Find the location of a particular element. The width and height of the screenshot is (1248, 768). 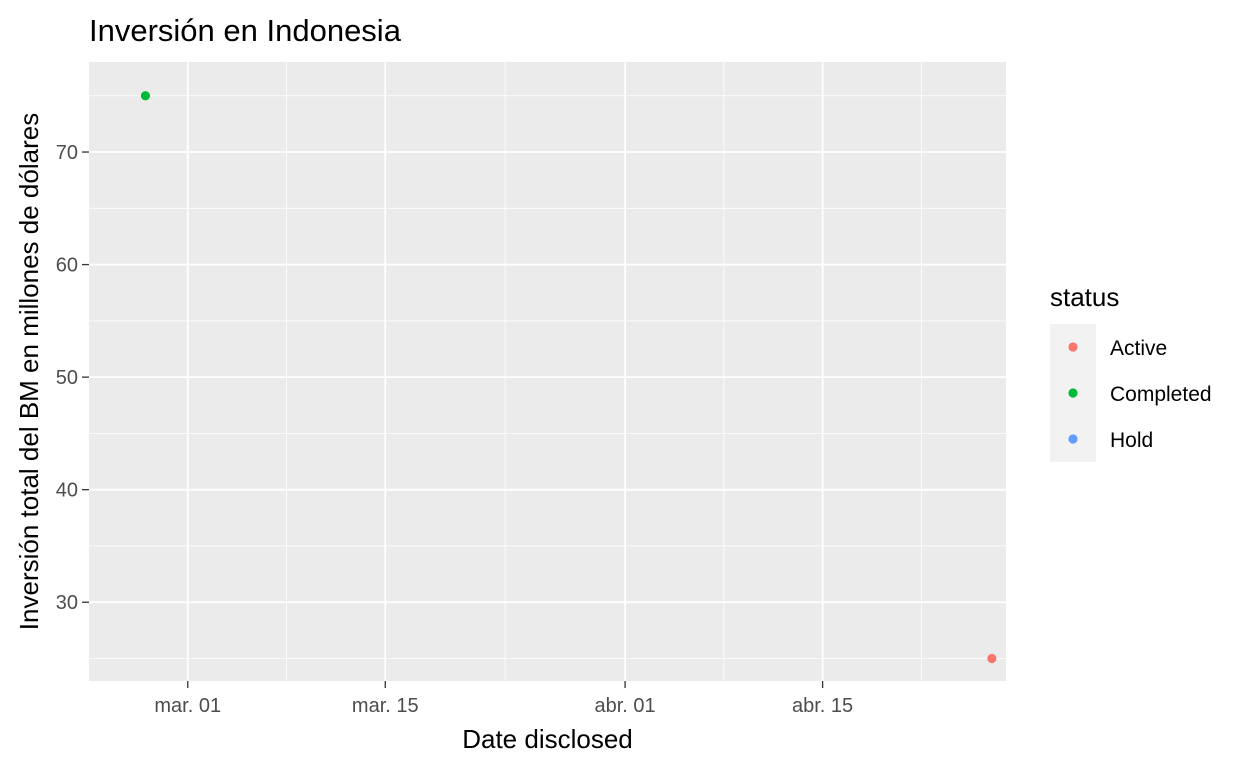

x-tick-label: mar. 01 is located at coordinates (187, 706).